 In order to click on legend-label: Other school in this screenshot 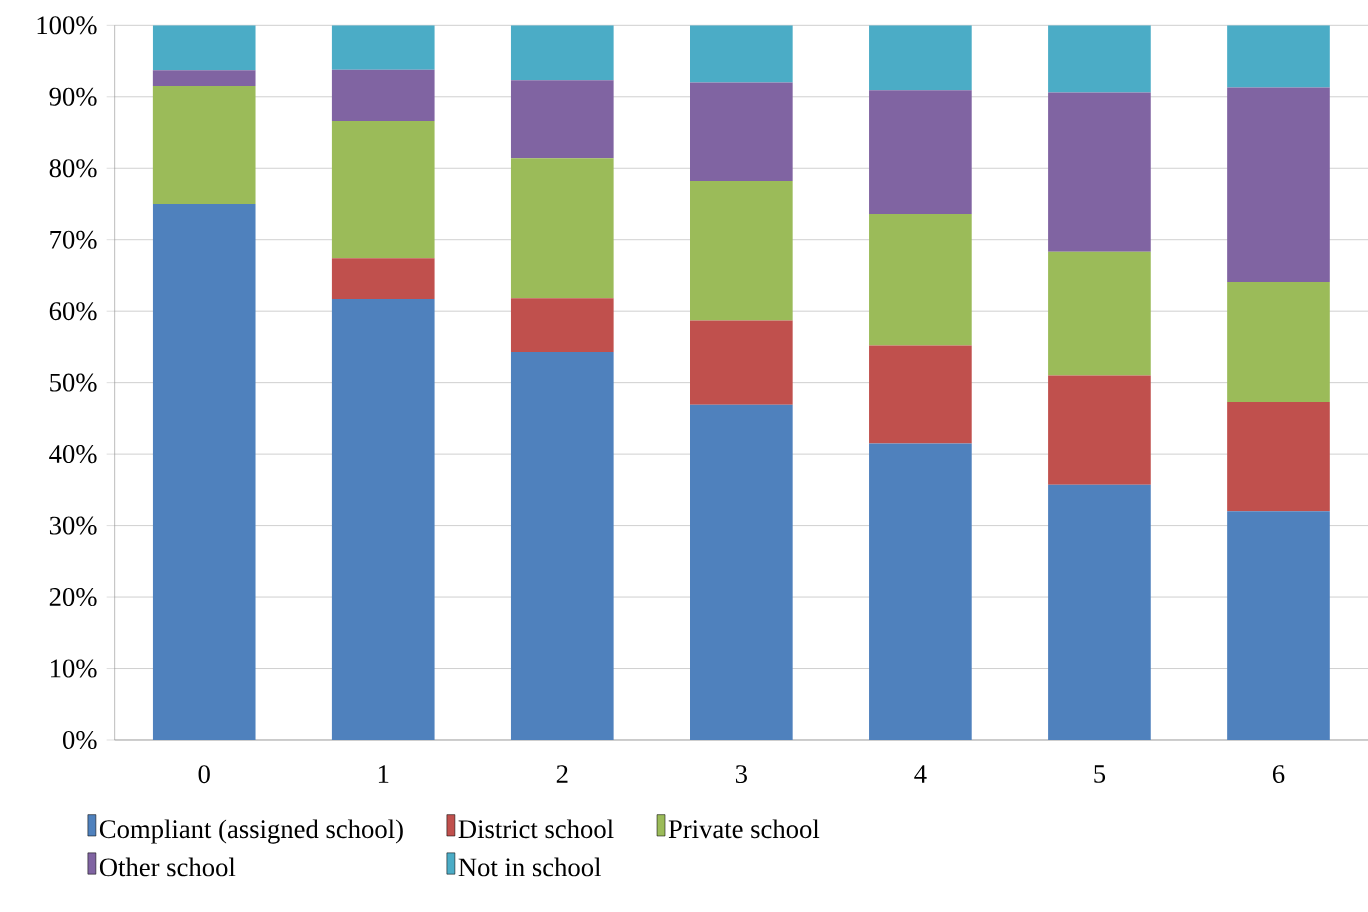, I will do `click(167, 867)`.